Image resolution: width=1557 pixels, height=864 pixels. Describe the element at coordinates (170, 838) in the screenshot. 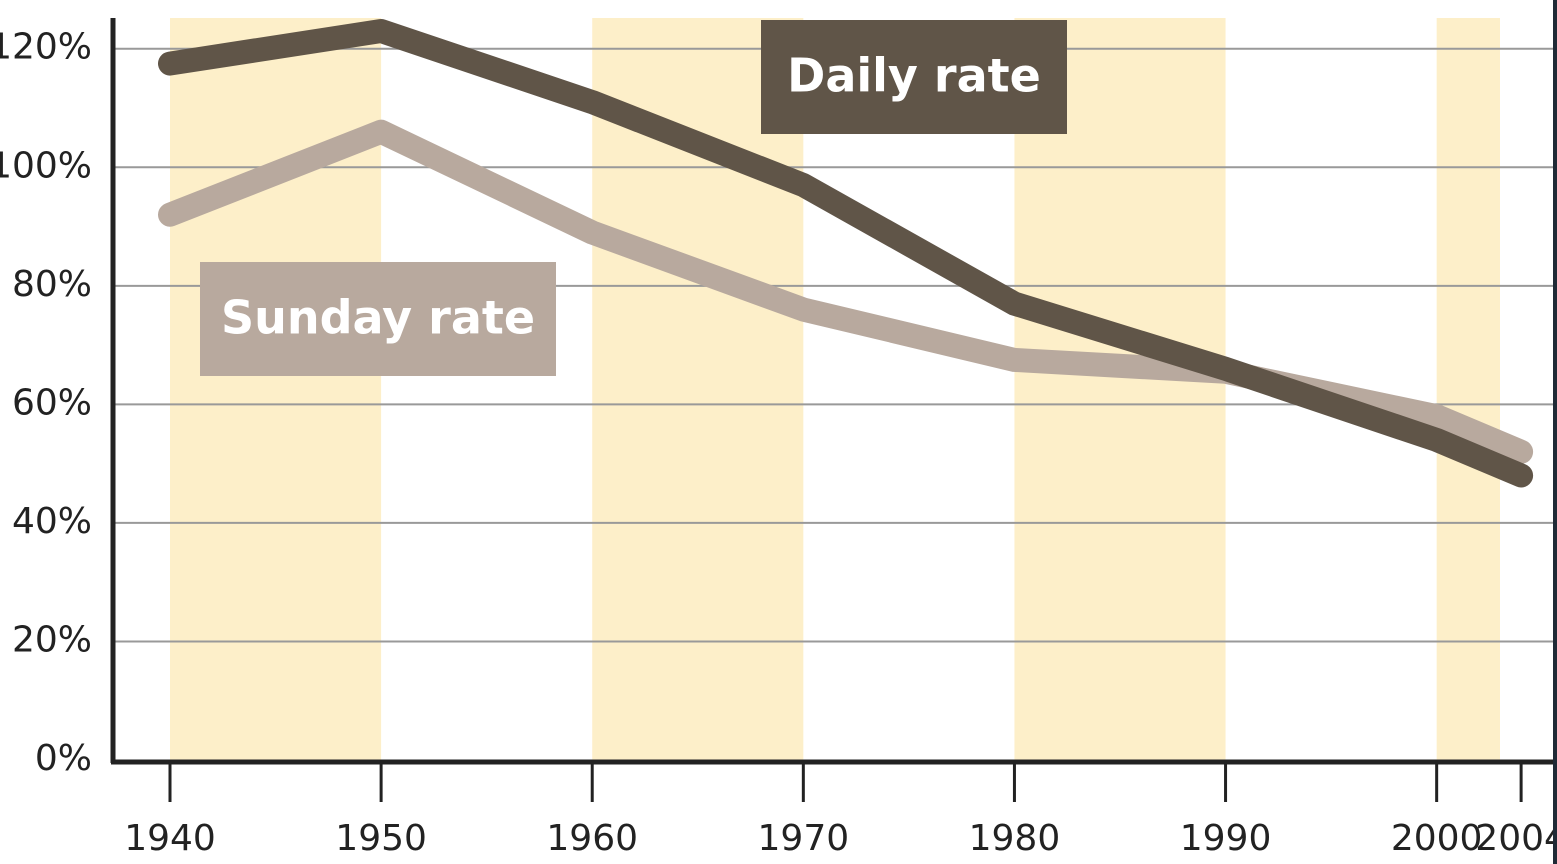

I see `x-tick-label: 1940` at that location.